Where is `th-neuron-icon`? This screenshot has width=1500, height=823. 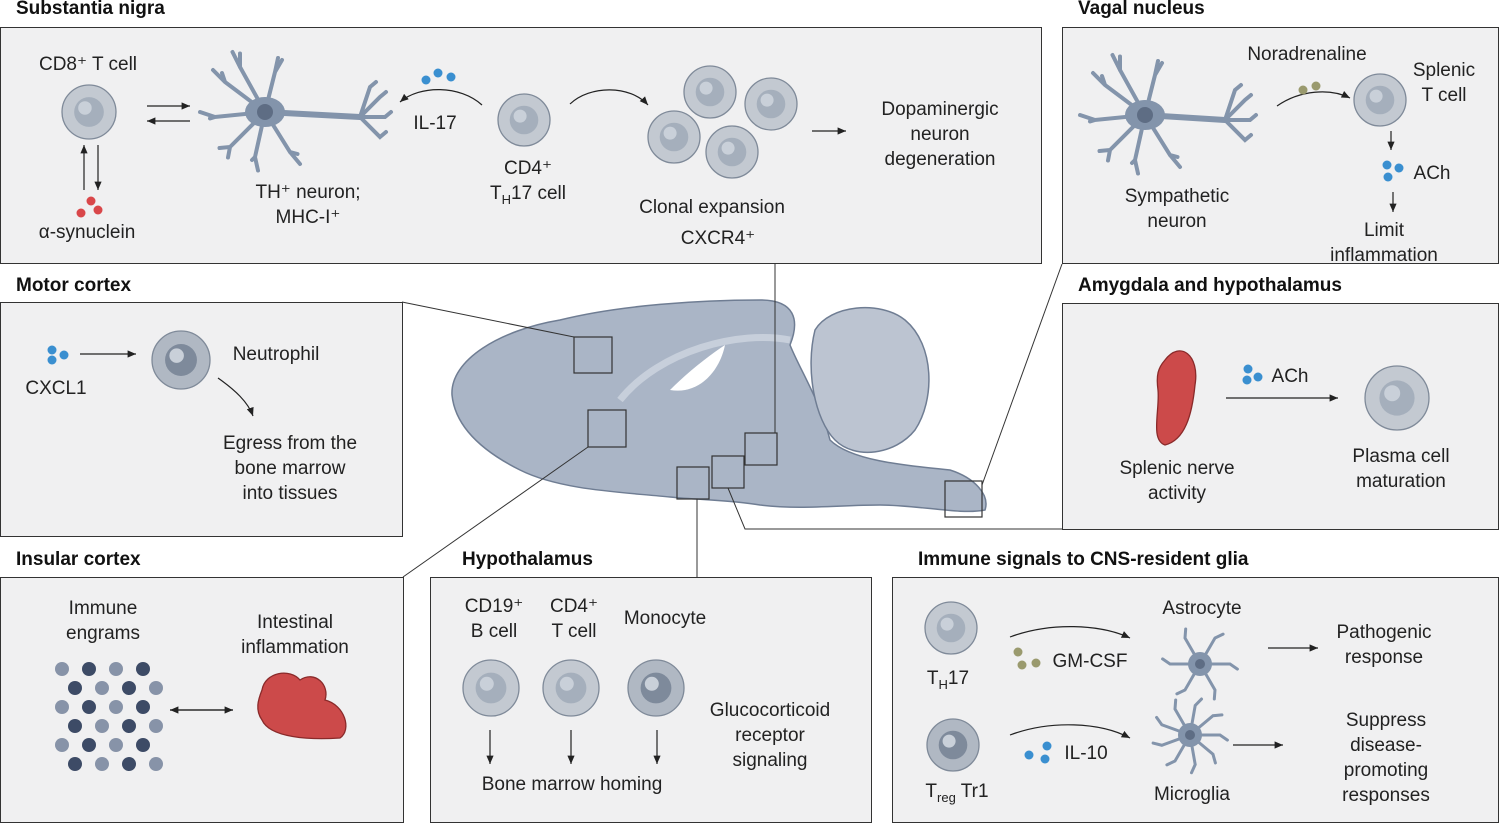 th-neuron-icon is located at coordinates (295, 111).